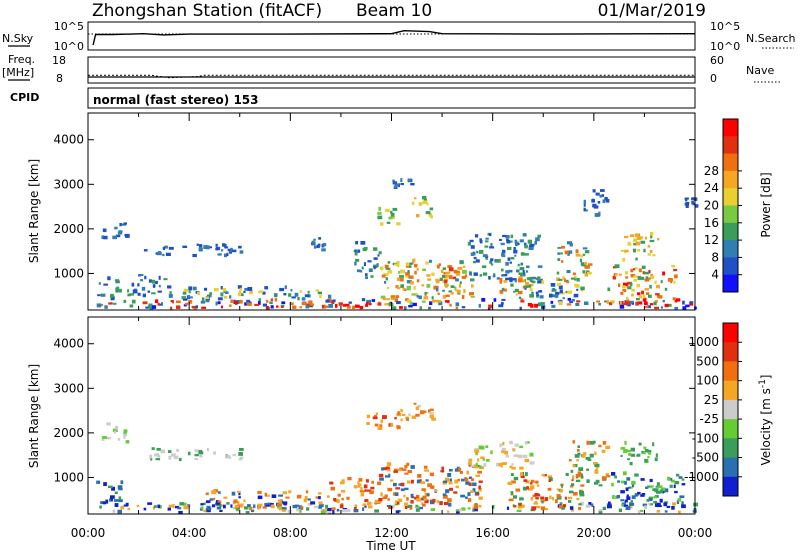 Image resolution: width=800 pixels, height=558 pixels. I want to click on colorbar-tick-label: 500, so click(707, 361).